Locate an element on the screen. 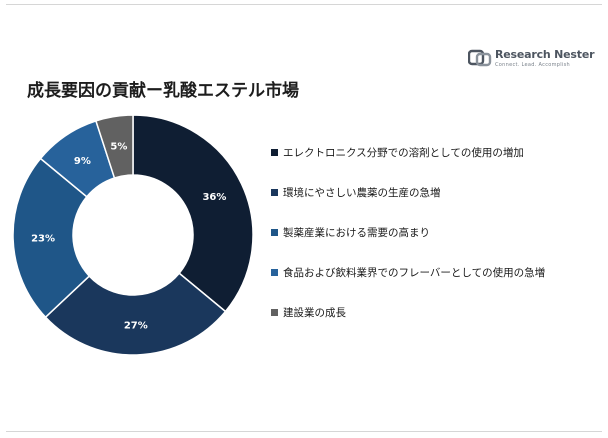  slice-data-label-1: 36% is located at coordinates (214, 197).